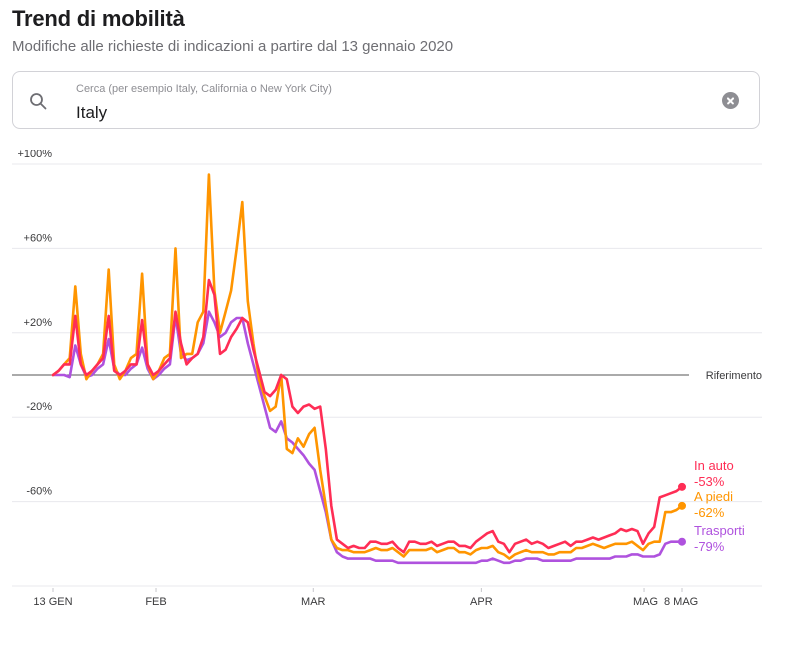 The width and height of the screenshot is (789, 652). Describe the element at coordinates (709, 481) in the screenshot. I see `series-value-label: -53%` at that location.